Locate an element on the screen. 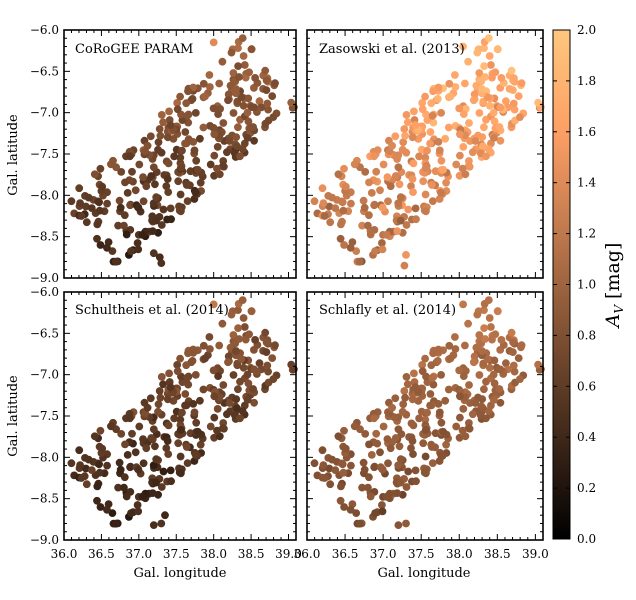 The height and width of the screenshot is (600, 636). x-tick-label: 36.0 is located at coordinates (307, 554).